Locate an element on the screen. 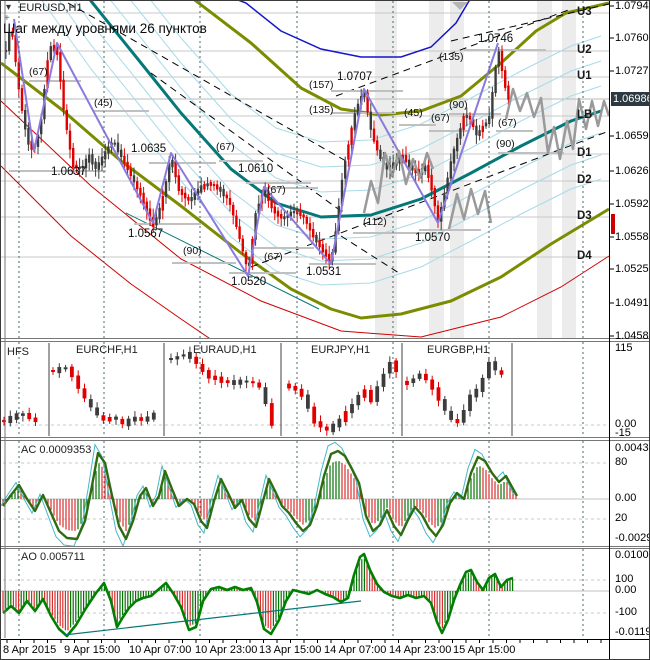 The image size is (650, 660). level-label-u3: U3 is located at coordinates (584, 12).